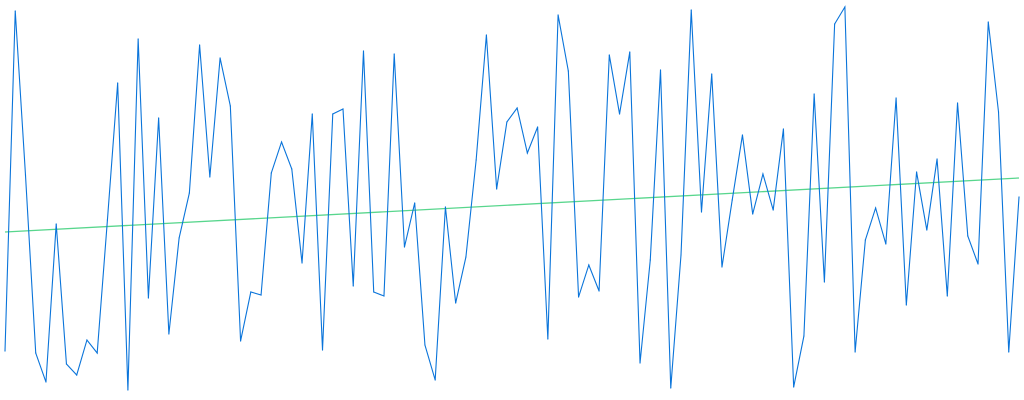 The image size is (1024, 400). I want to click on trendline-layer, so click(512, 205).